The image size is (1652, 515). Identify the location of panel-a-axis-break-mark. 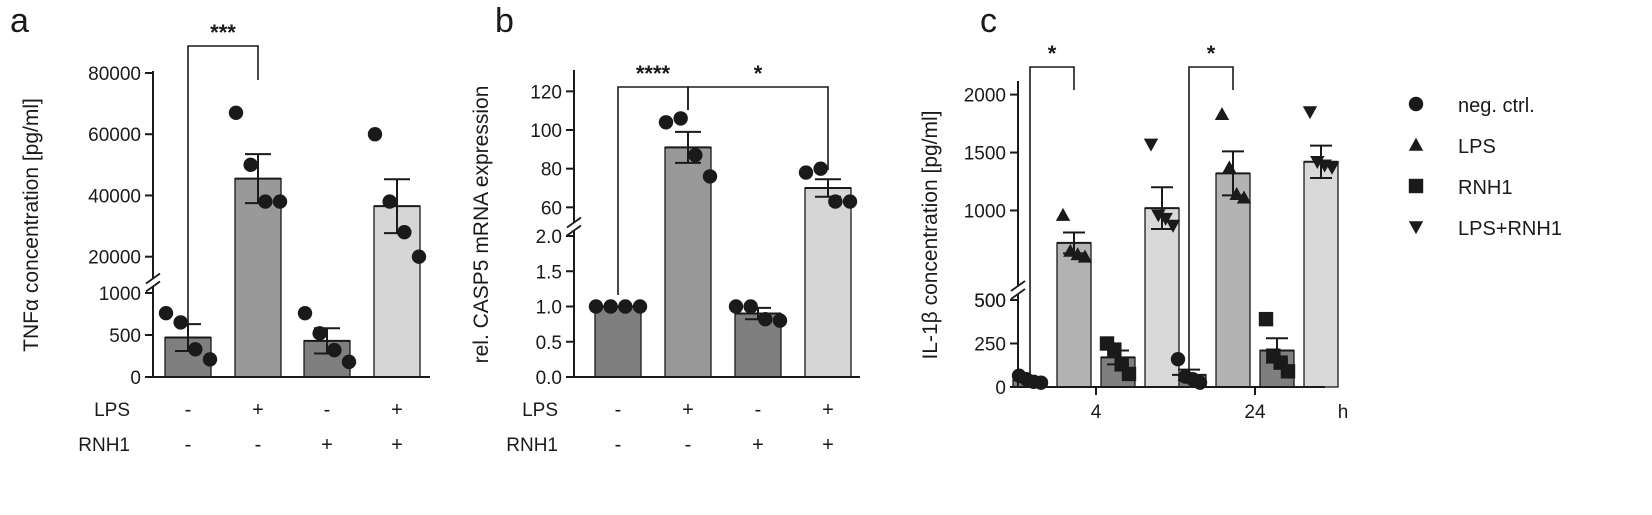
(153, 286).